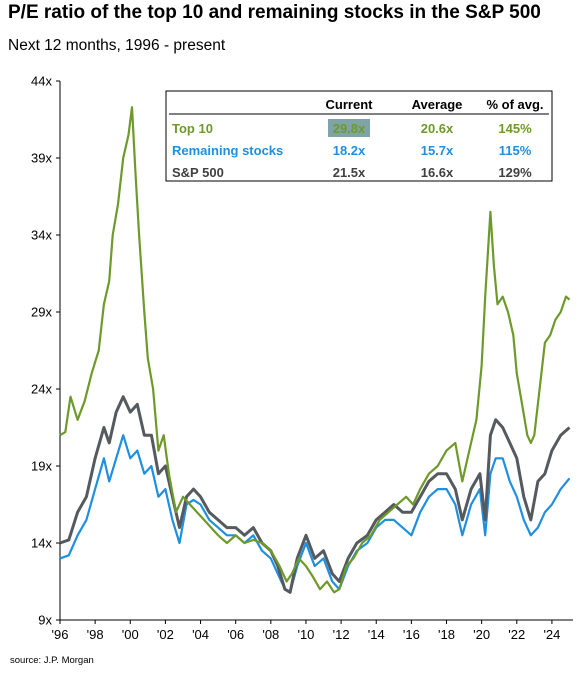 The height and width of the screenshot is (675, 580). I want to click on x-tick-label: '08, so click(270, 634).